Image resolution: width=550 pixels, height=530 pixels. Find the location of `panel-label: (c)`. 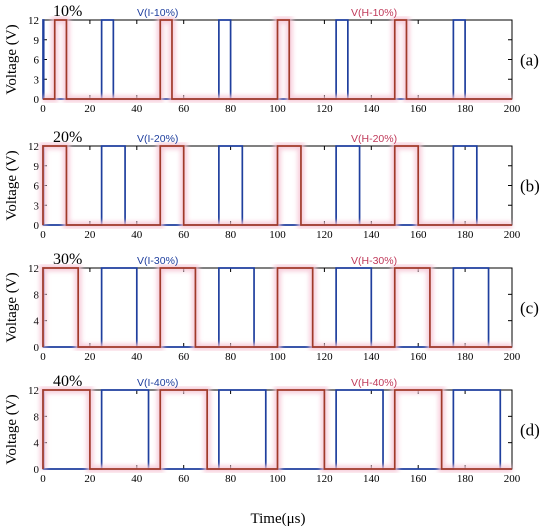

panel-label: (c) is located at coordinates (529, 308).